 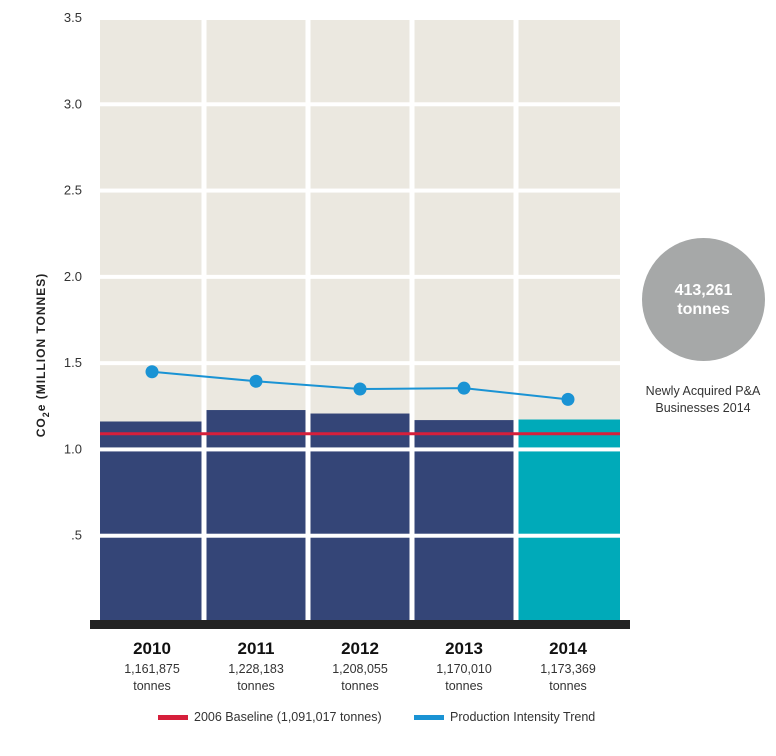 I want to click on legend-trend-swatch, so click(x=429, y=717).